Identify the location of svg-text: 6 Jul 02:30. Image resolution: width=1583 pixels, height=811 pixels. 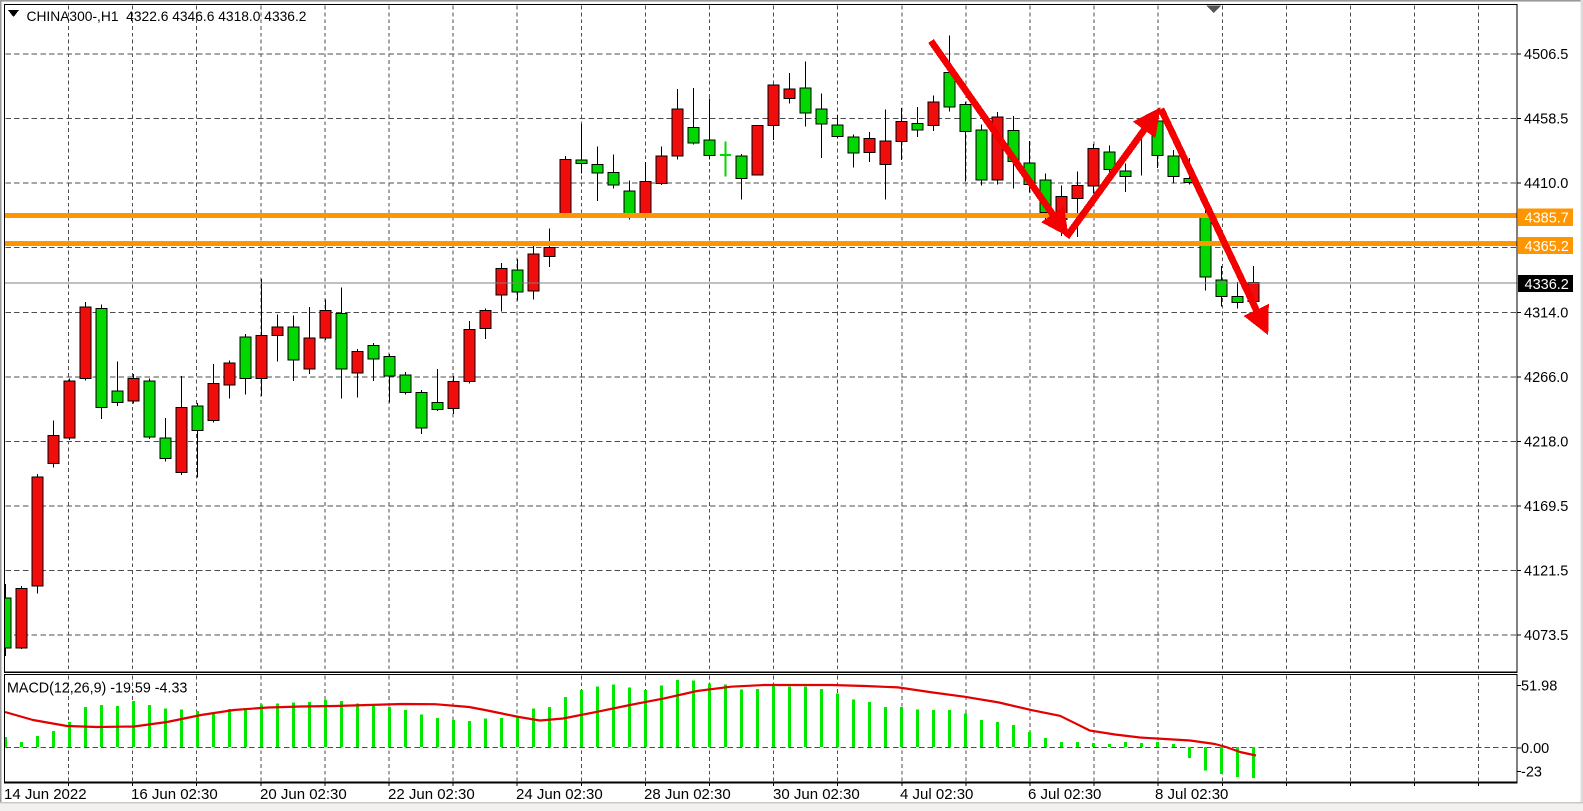
(1064, 794).